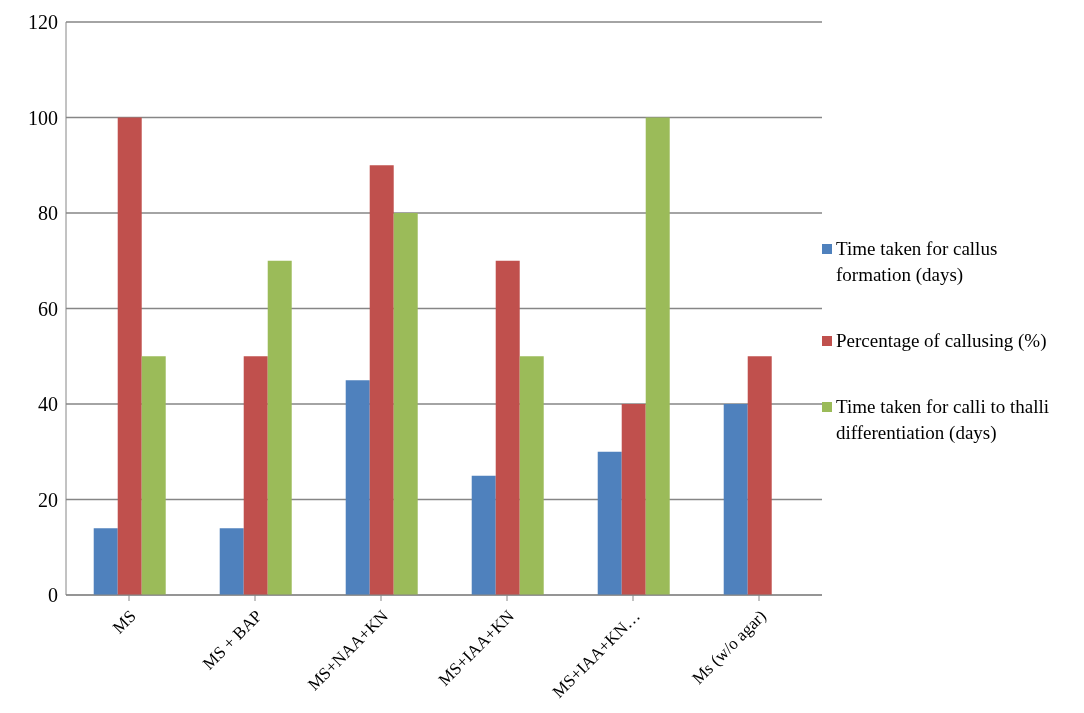 The width and height of the screenshot is (1084, 713). I want to click on y-tick-label: 20, so click(48, 499).